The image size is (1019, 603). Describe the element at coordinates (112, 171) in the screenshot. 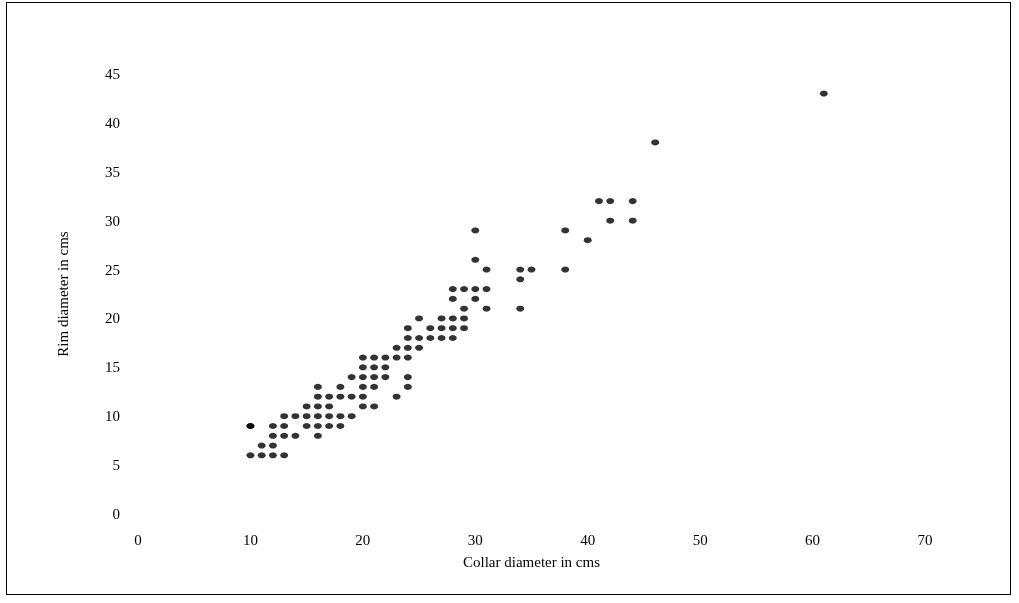

I see `y-tick-label: 35` at that location.